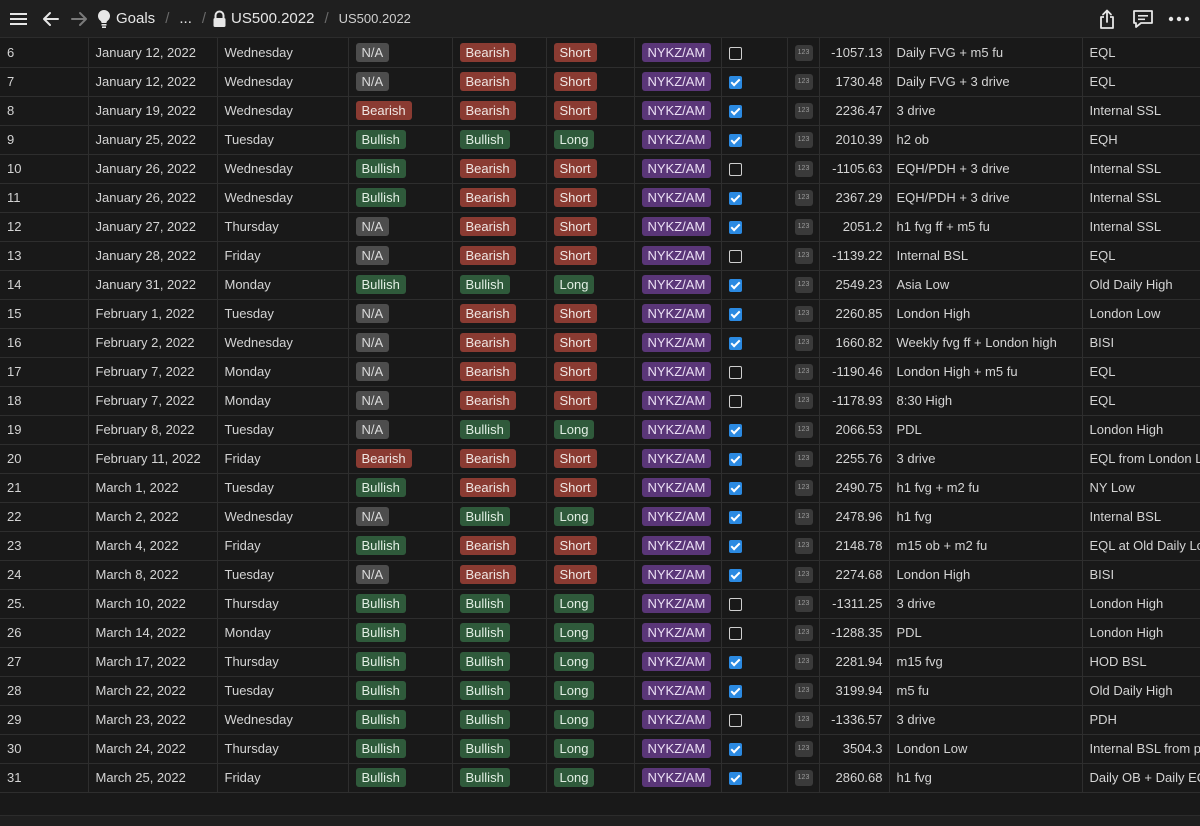 The height and width of the screenshot is (826, 1200). I want to click on cell-trade-number: 14, so click(44, 284).